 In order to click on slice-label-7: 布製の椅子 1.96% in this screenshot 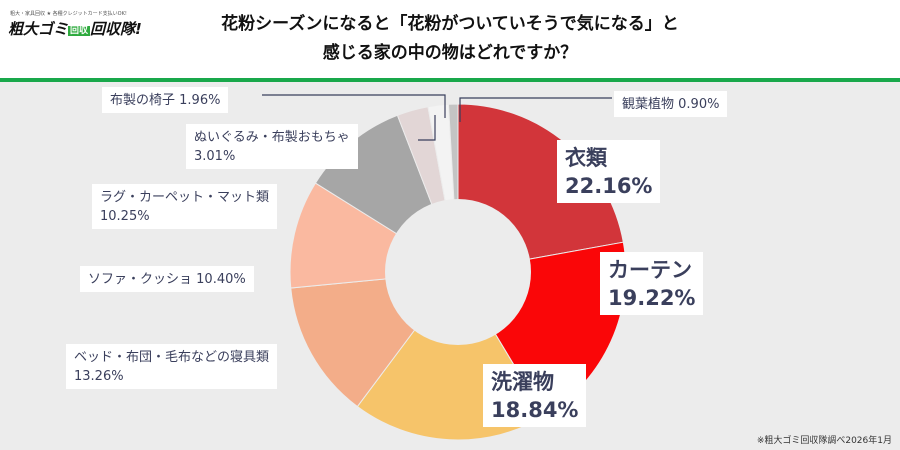, I will do `click(165, 100)`.